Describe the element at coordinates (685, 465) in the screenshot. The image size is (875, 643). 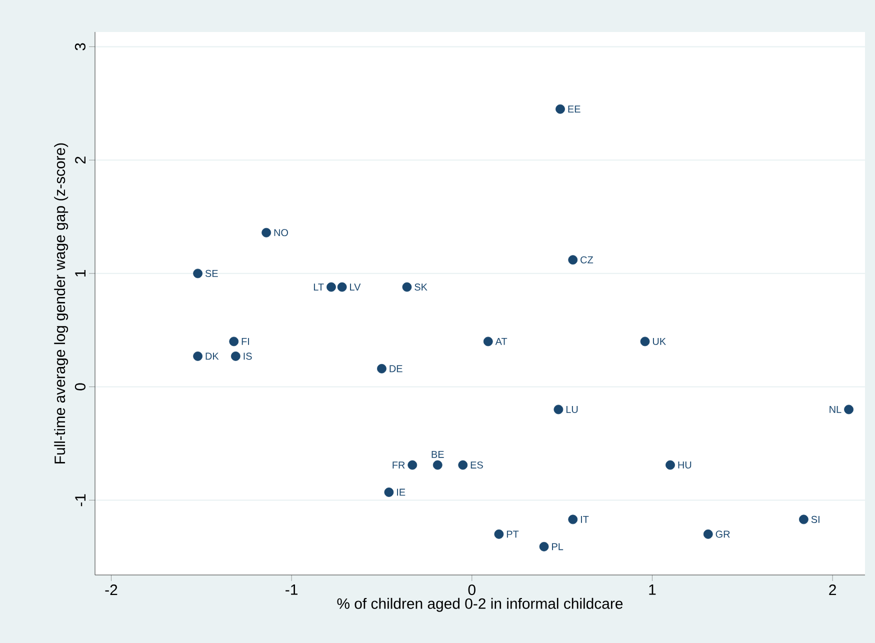
I see `annotation: HU` at that location.